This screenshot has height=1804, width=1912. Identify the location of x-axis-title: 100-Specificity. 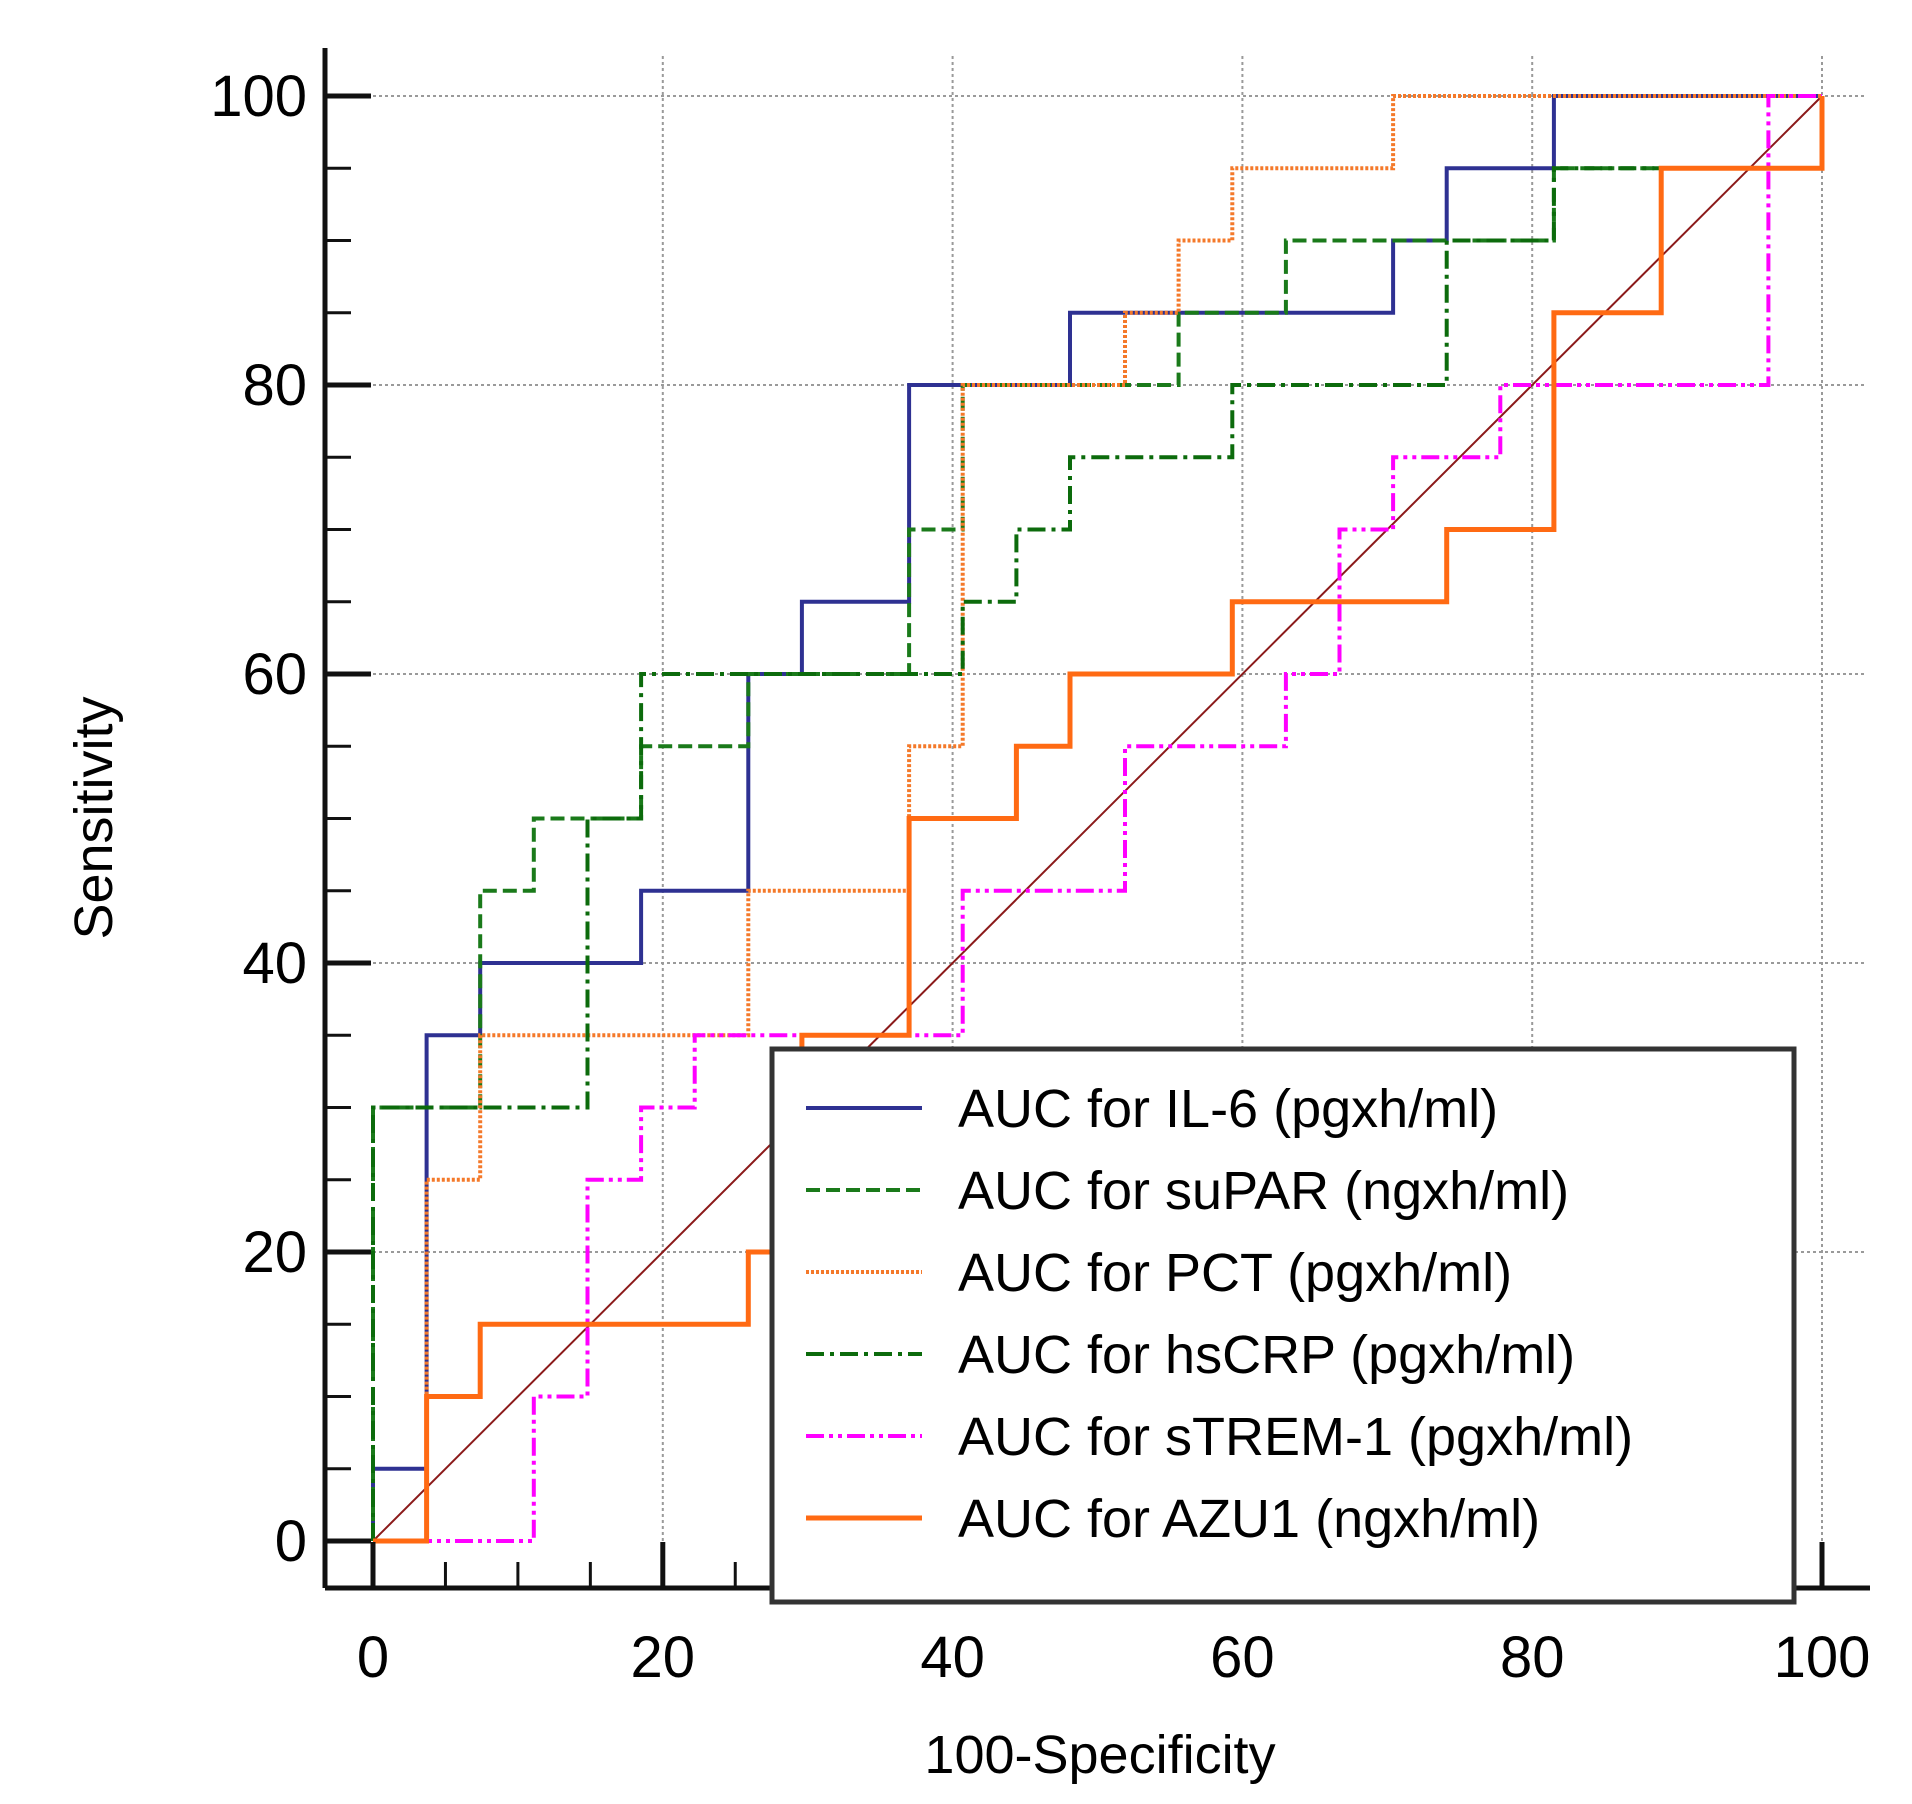
(1099, 1755).